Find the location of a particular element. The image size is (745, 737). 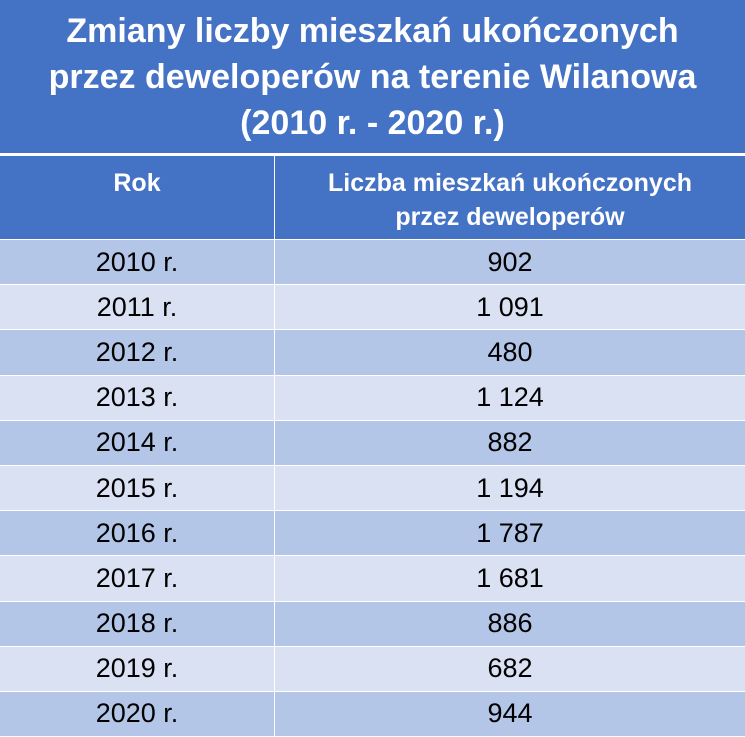

value-cell: 886 is located at coordinates (509, 623).